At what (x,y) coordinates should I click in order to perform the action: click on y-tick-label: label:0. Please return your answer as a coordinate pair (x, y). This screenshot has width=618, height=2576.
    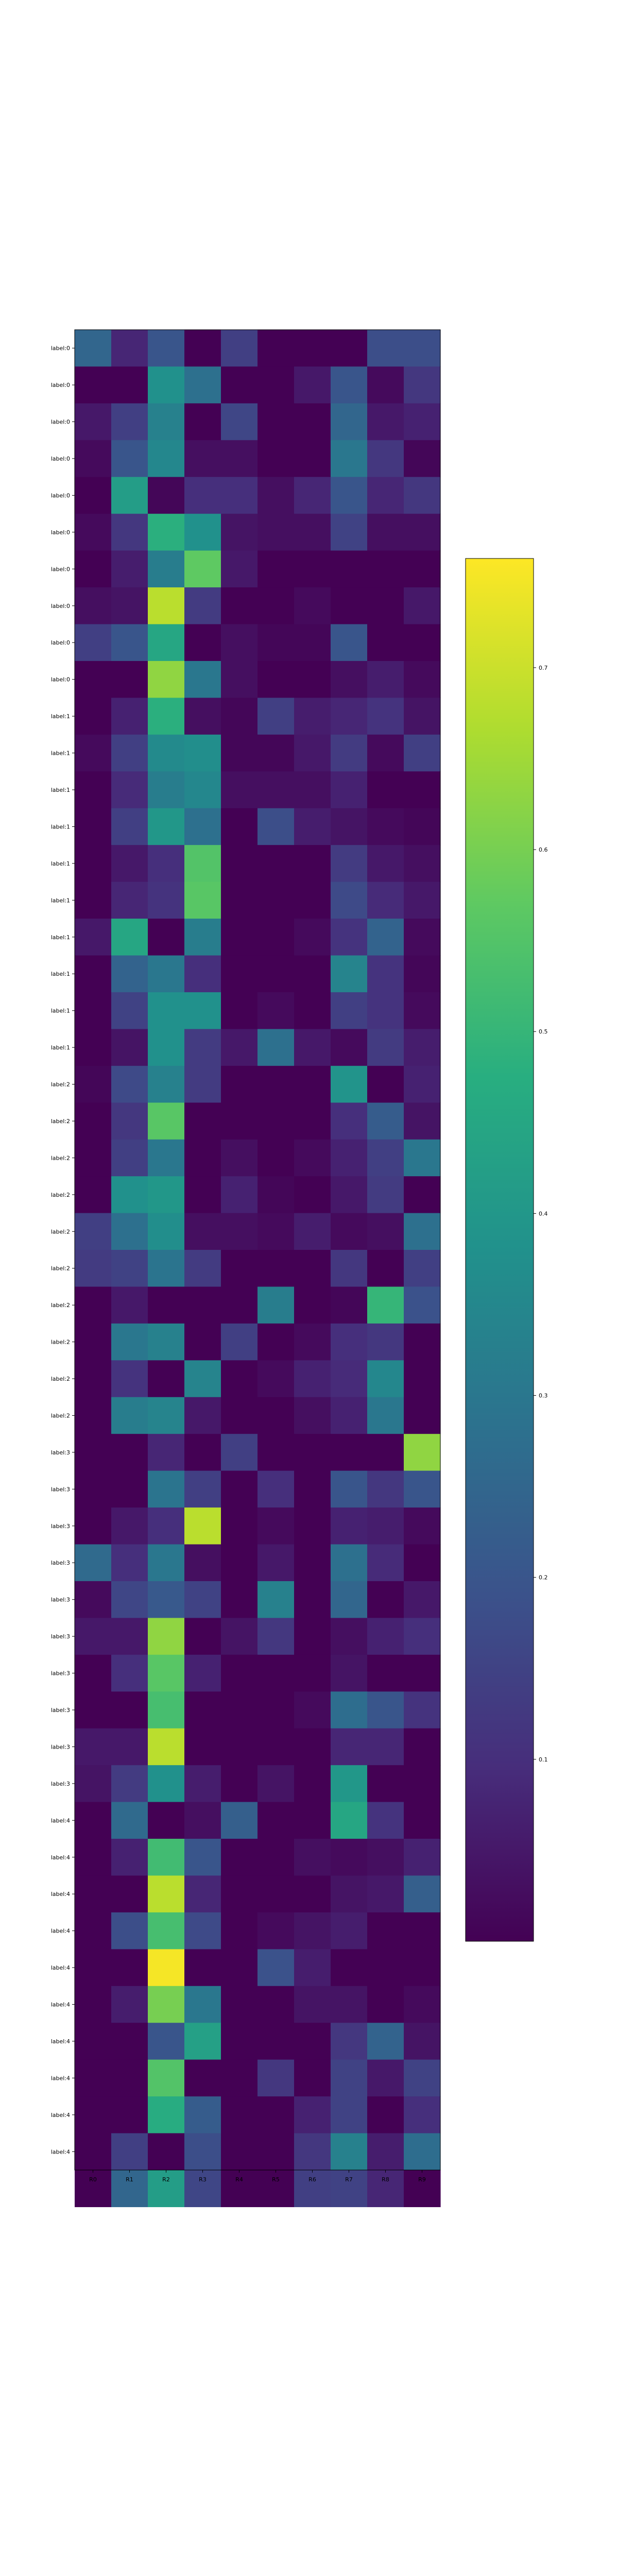
    Looking at the image, I should click on (60, 569).